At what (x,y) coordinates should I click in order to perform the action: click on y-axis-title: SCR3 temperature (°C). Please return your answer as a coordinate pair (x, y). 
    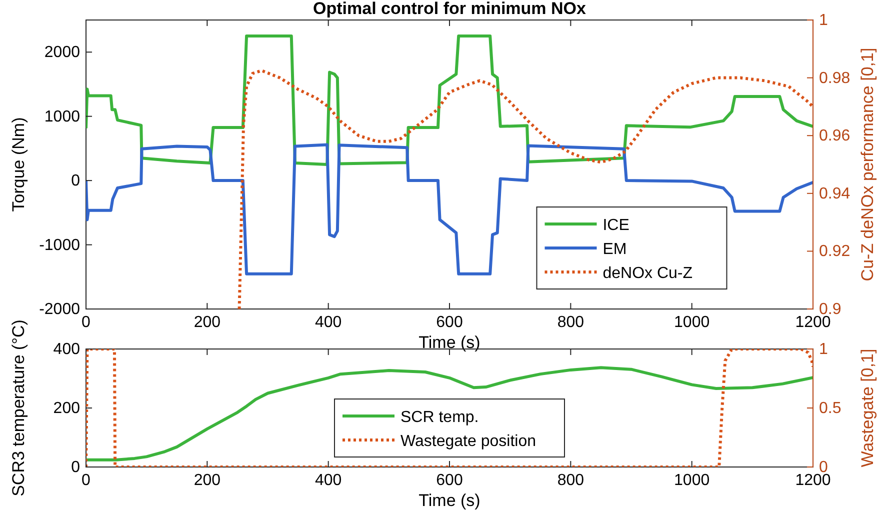
    Looking at the image, I should click on (18, 408).